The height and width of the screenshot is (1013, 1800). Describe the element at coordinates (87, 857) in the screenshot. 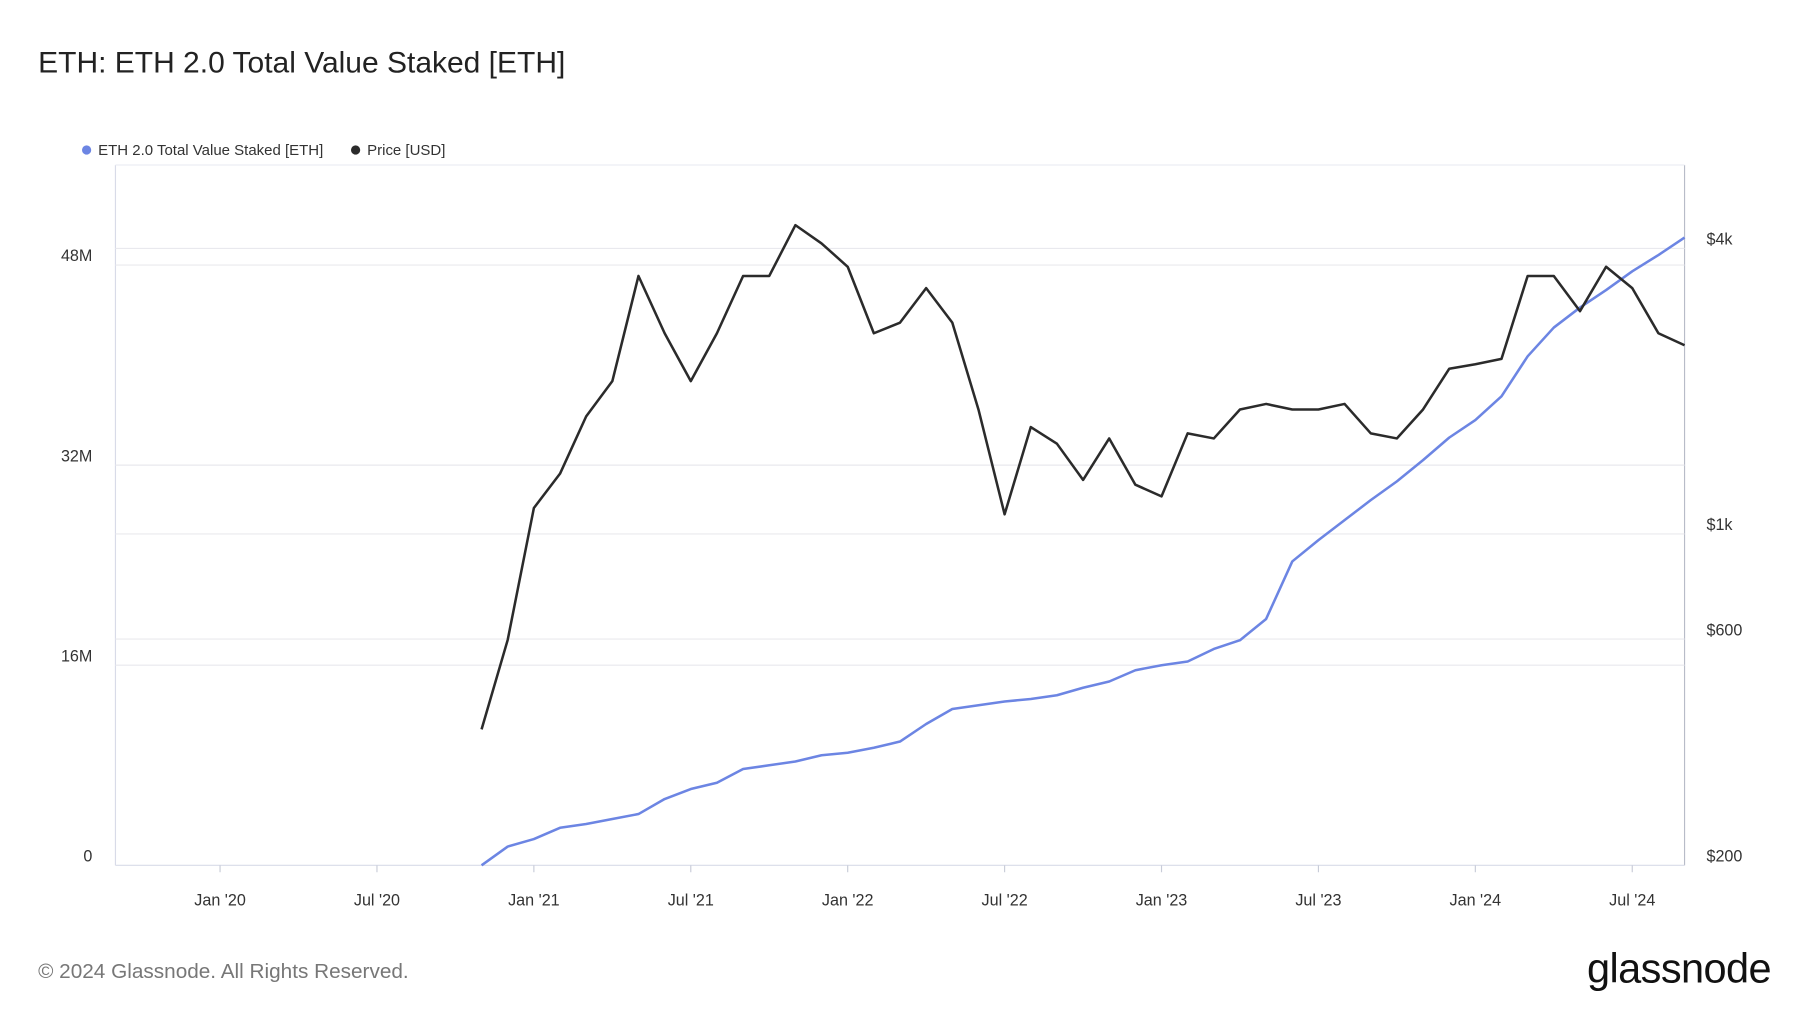

I see `y-tick-label: 0` at that location.